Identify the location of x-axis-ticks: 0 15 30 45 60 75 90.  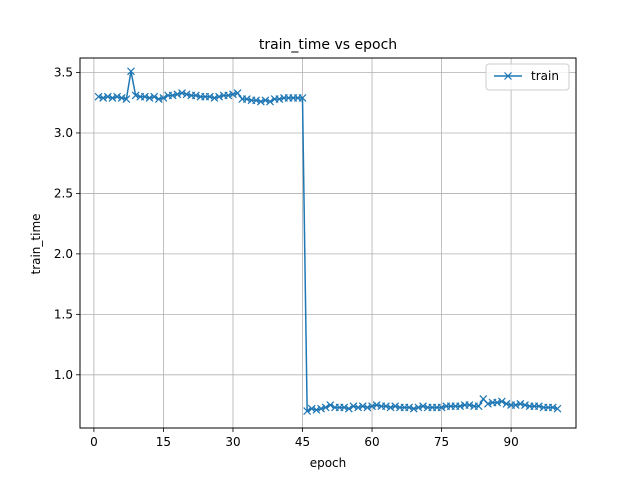
(304, 438).